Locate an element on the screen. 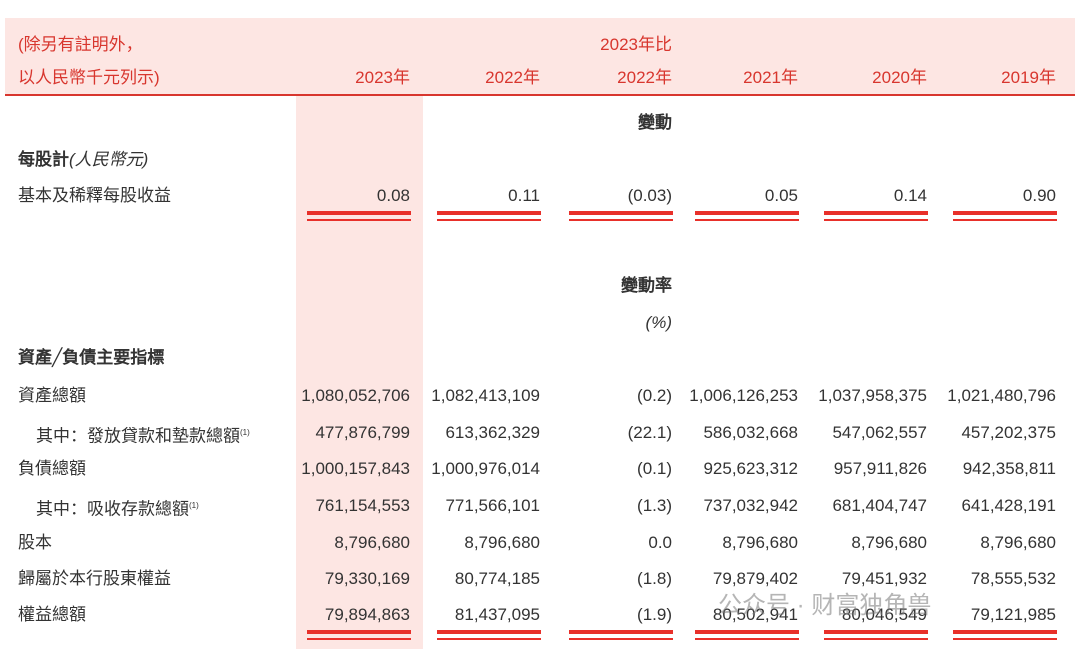 This screenshot has width=1080, height=649. cell-value: 0.08 is located at coordinates (393, 195).